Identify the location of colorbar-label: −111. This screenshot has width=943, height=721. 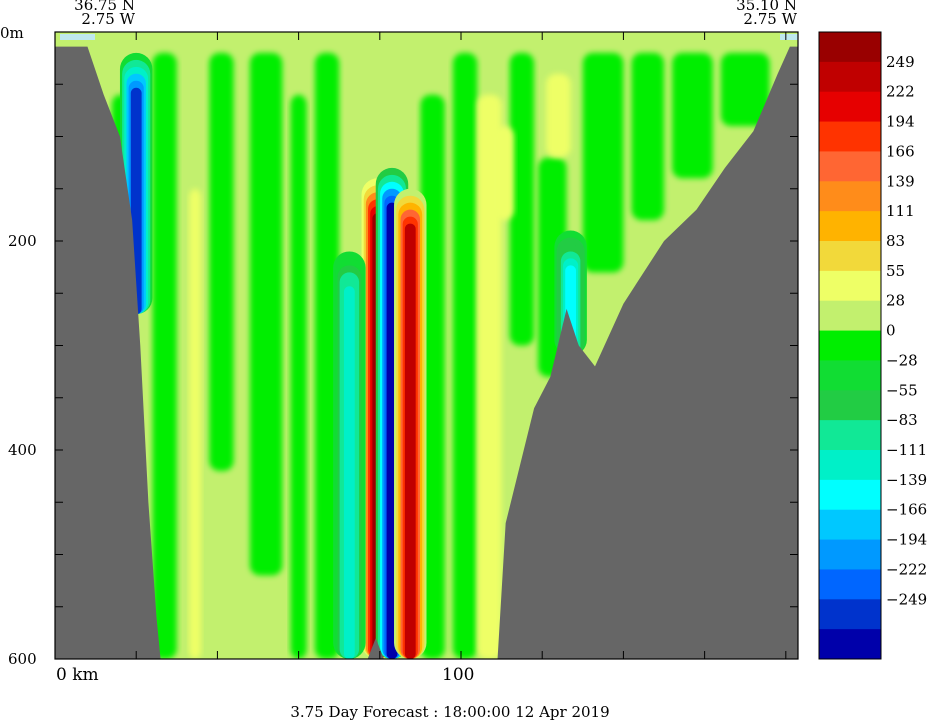
(906, 450).